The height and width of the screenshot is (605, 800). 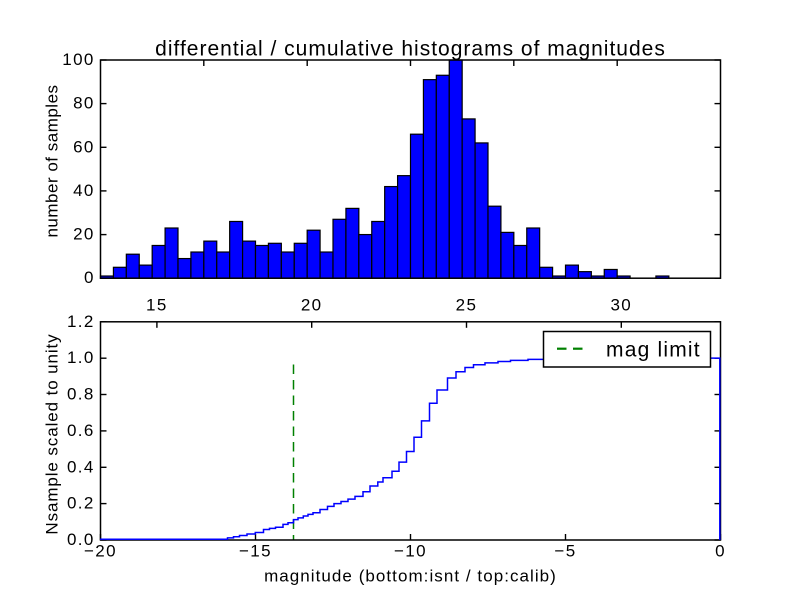 I want to click on svg-text: 30, so click(x=621, y=305).